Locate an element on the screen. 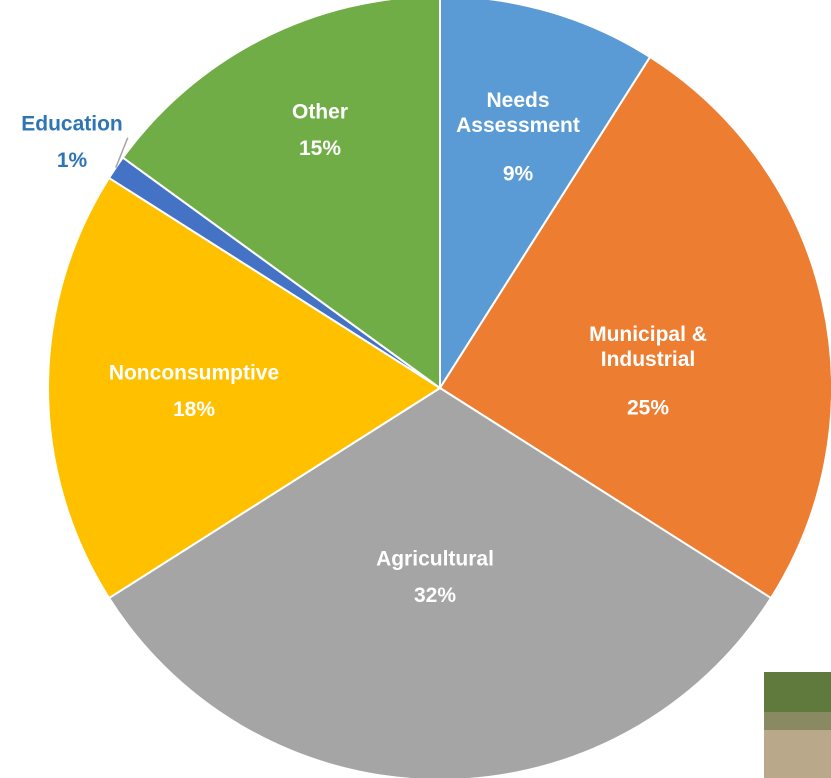  slice-value-label: 18% is located at coordinates (194, 409).